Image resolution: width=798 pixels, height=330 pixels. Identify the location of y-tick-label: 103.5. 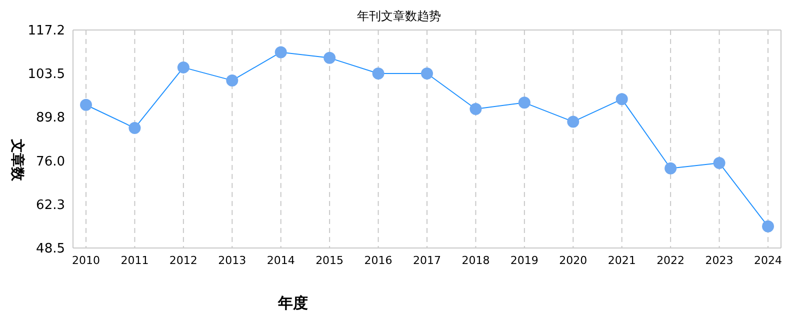
(46, 74).